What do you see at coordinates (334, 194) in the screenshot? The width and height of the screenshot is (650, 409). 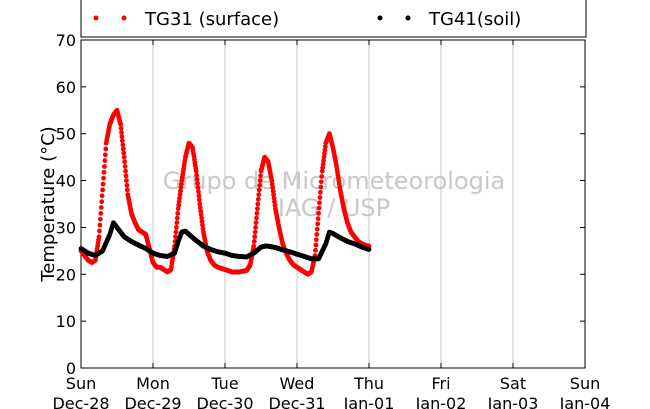 I see `watermark: Grupo de Micrometeorologia IAG / USP` at bounding box center [334, 194].